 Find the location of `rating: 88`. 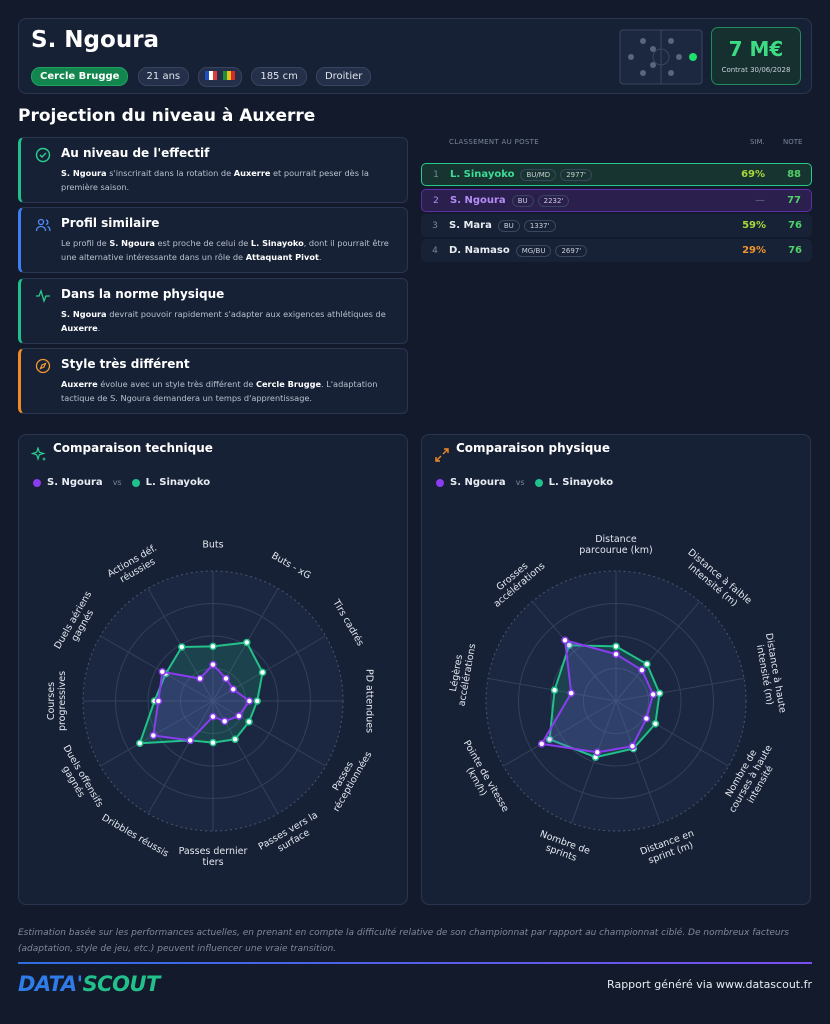

rating: 88 is located at coordinates (794, 174).